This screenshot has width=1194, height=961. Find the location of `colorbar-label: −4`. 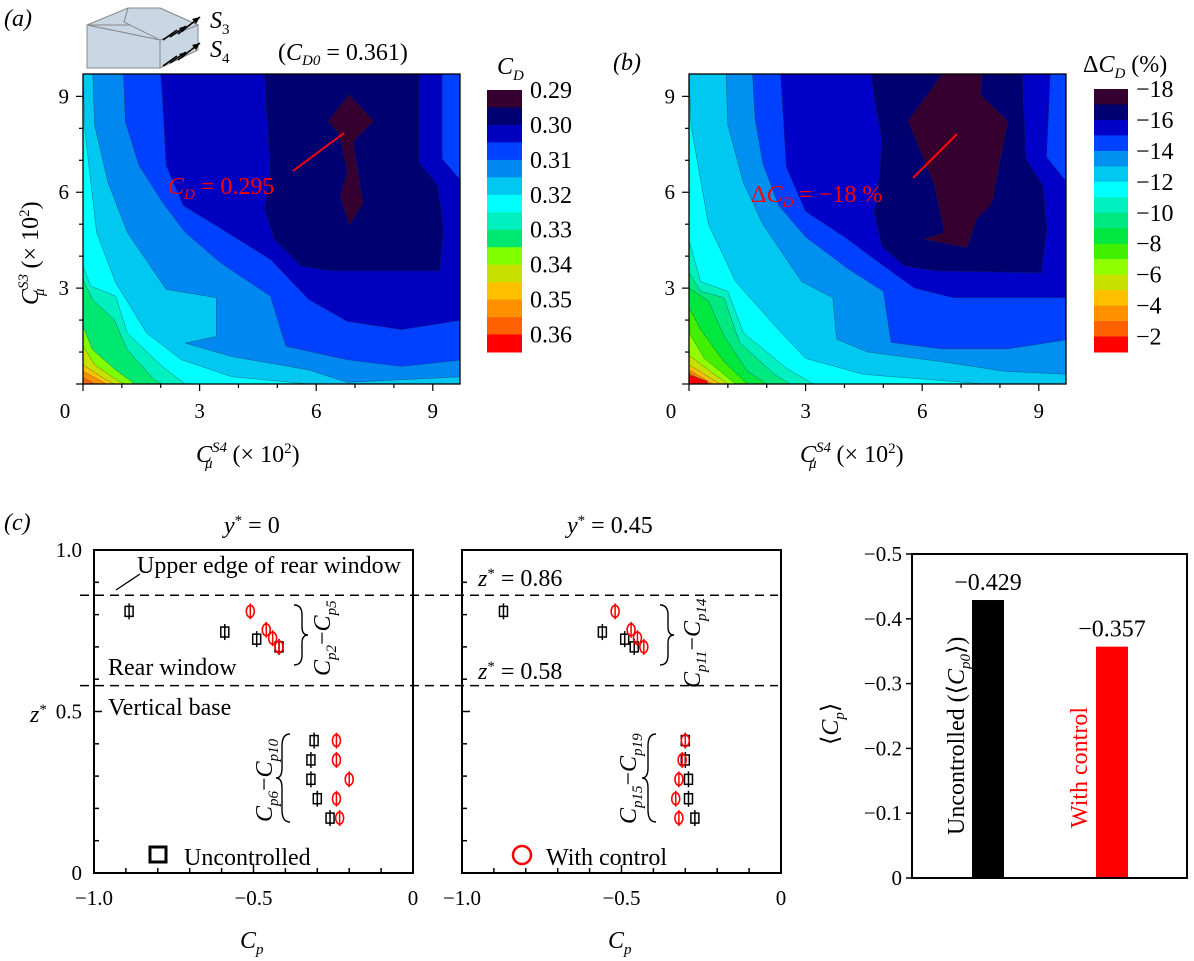

colorbar-label: −4 is located at coordinates (1149, 307).